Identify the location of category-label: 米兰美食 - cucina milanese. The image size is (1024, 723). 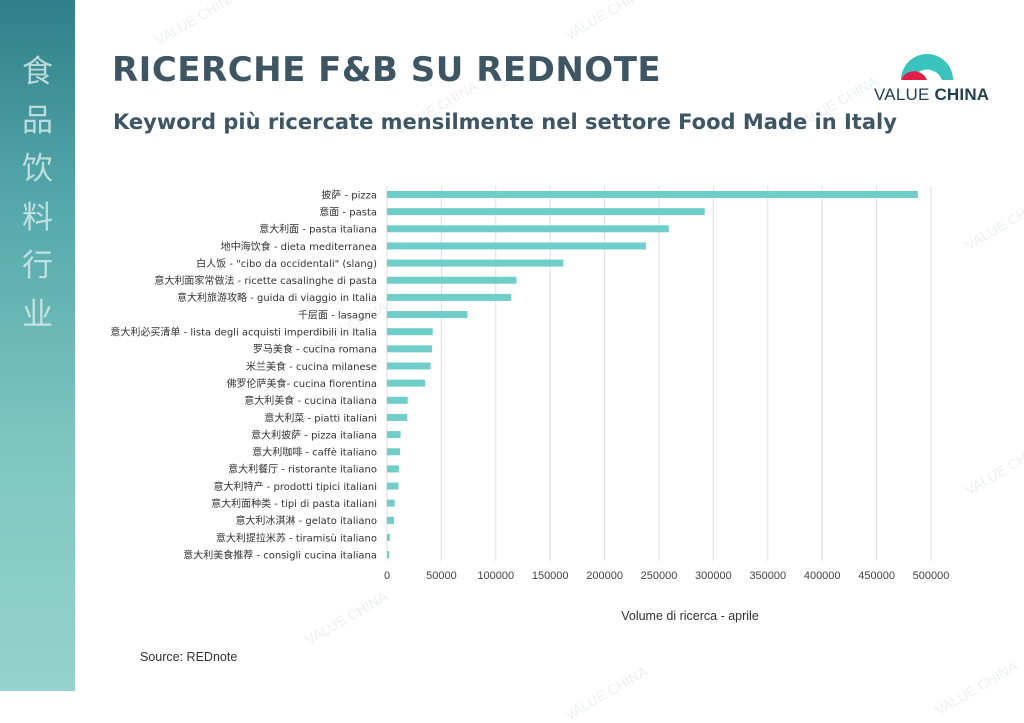
(311, 366).